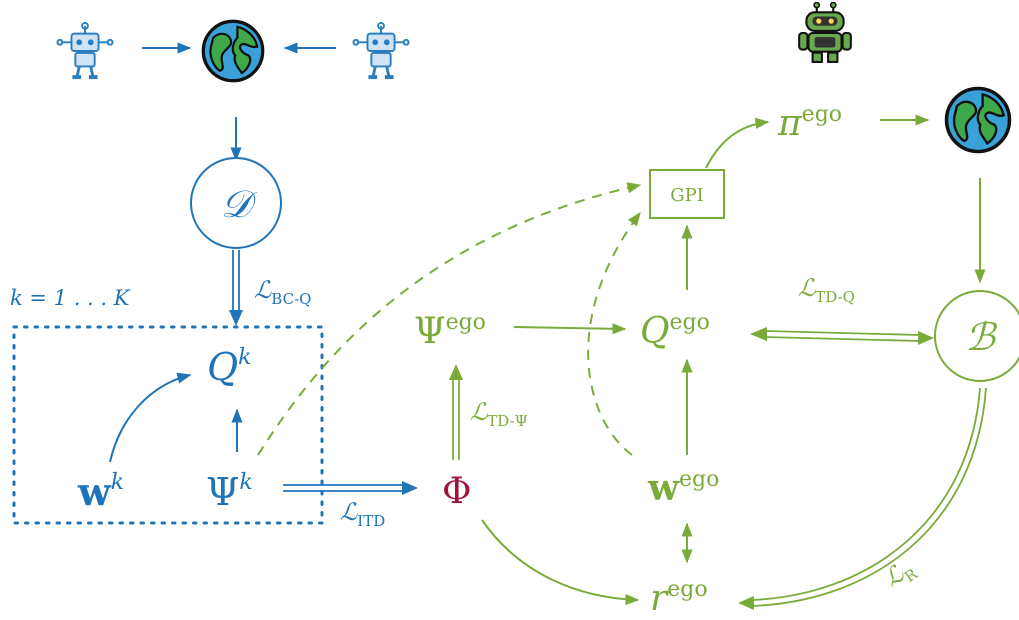 This screenshot has height=620, width=1019. Describe the element at coordinates (450, 331) in the screenshot. I see `psi-ego-node: Ψego` at that location.